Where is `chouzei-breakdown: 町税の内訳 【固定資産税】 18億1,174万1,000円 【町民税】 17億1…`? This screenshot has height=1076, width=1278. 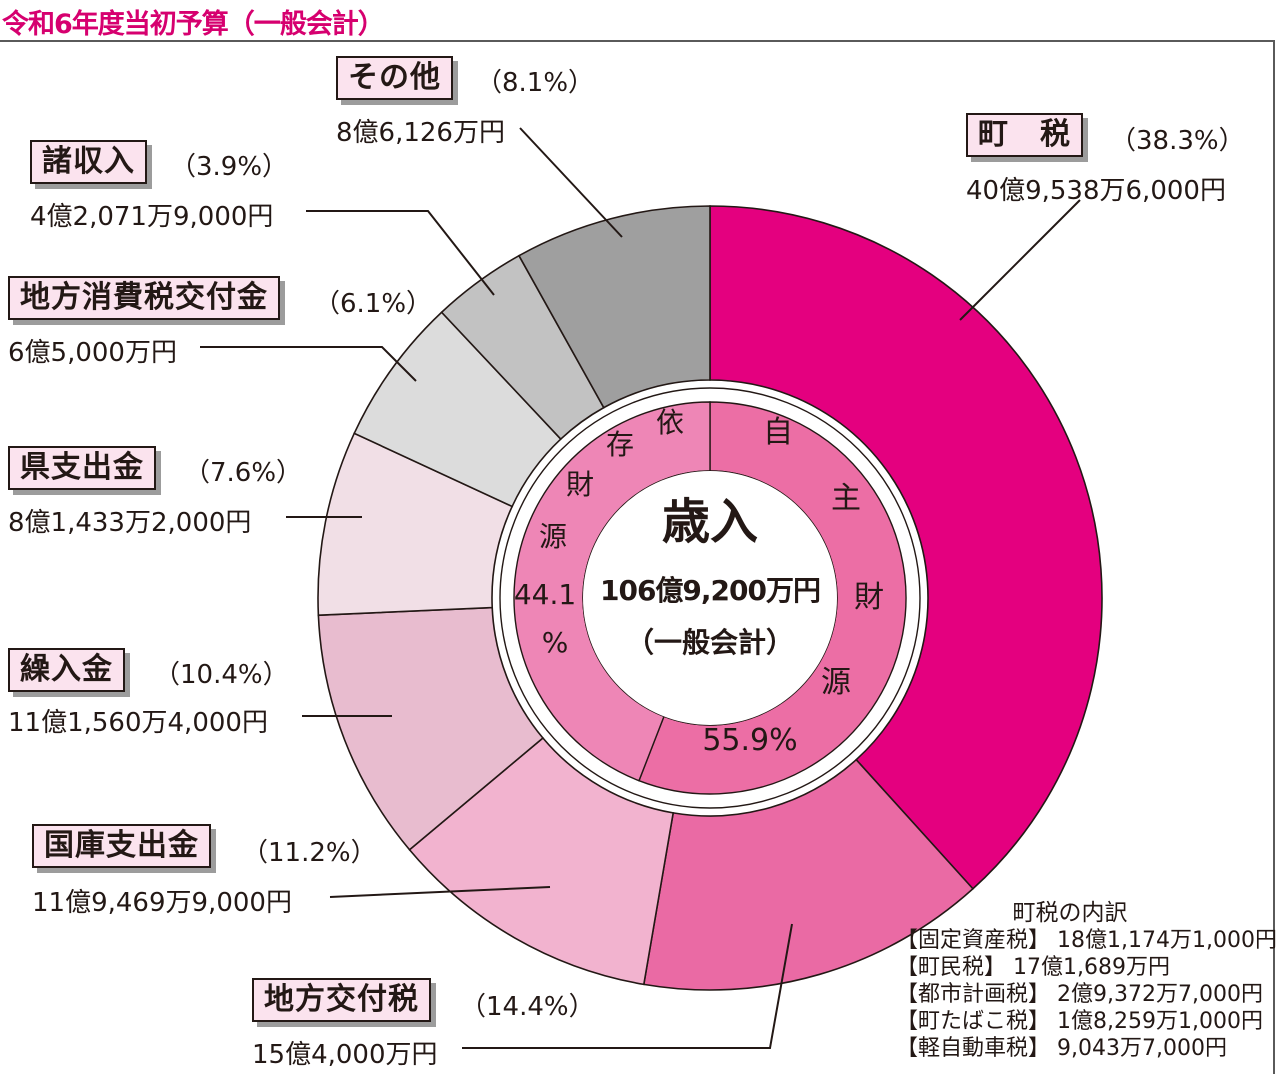 chouzei-breakdown: 町税の内訳 【固定資産税】 18億1,174万1,000円 【町民税】 17億1… is located at coordinates (1086, 981).